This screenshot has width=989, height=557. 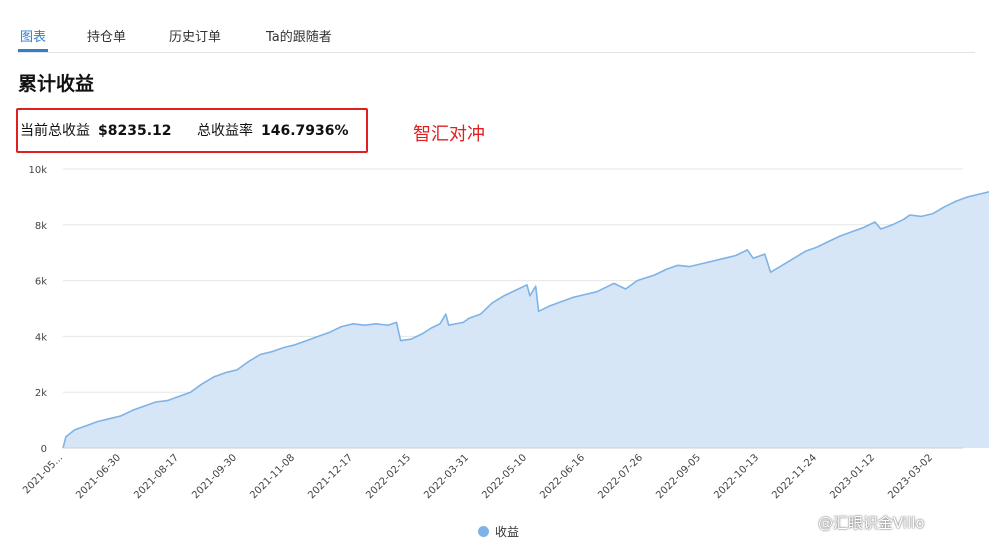 What do you see at coordinates (37, 170) in the screenshot?
I see `y-tick-label: 10k` at bounding box center [37, 170].